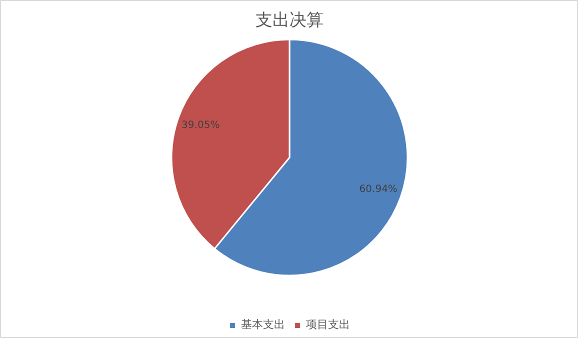 This screenshot has width=578, height=338. What do you see at coordinates (201, 126) in the screenshot?
I see `data-label: 39.05%` at bounding box center [201, 126].